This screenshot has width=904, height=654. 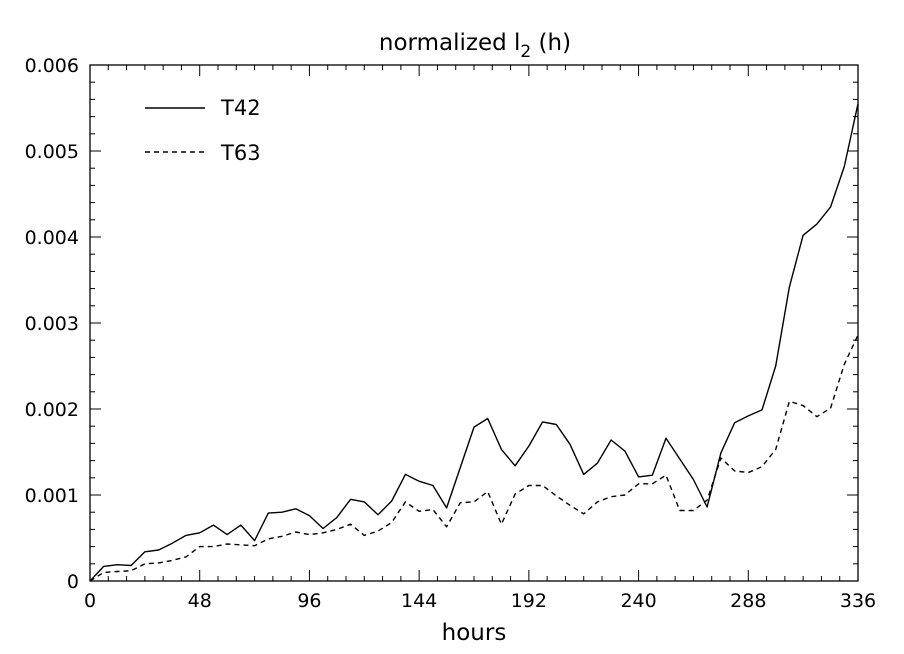 What do you see at coordinates (748, 601) in the screenshot?
I see `x-tick-label: 288` at bounding box center [748, 601].